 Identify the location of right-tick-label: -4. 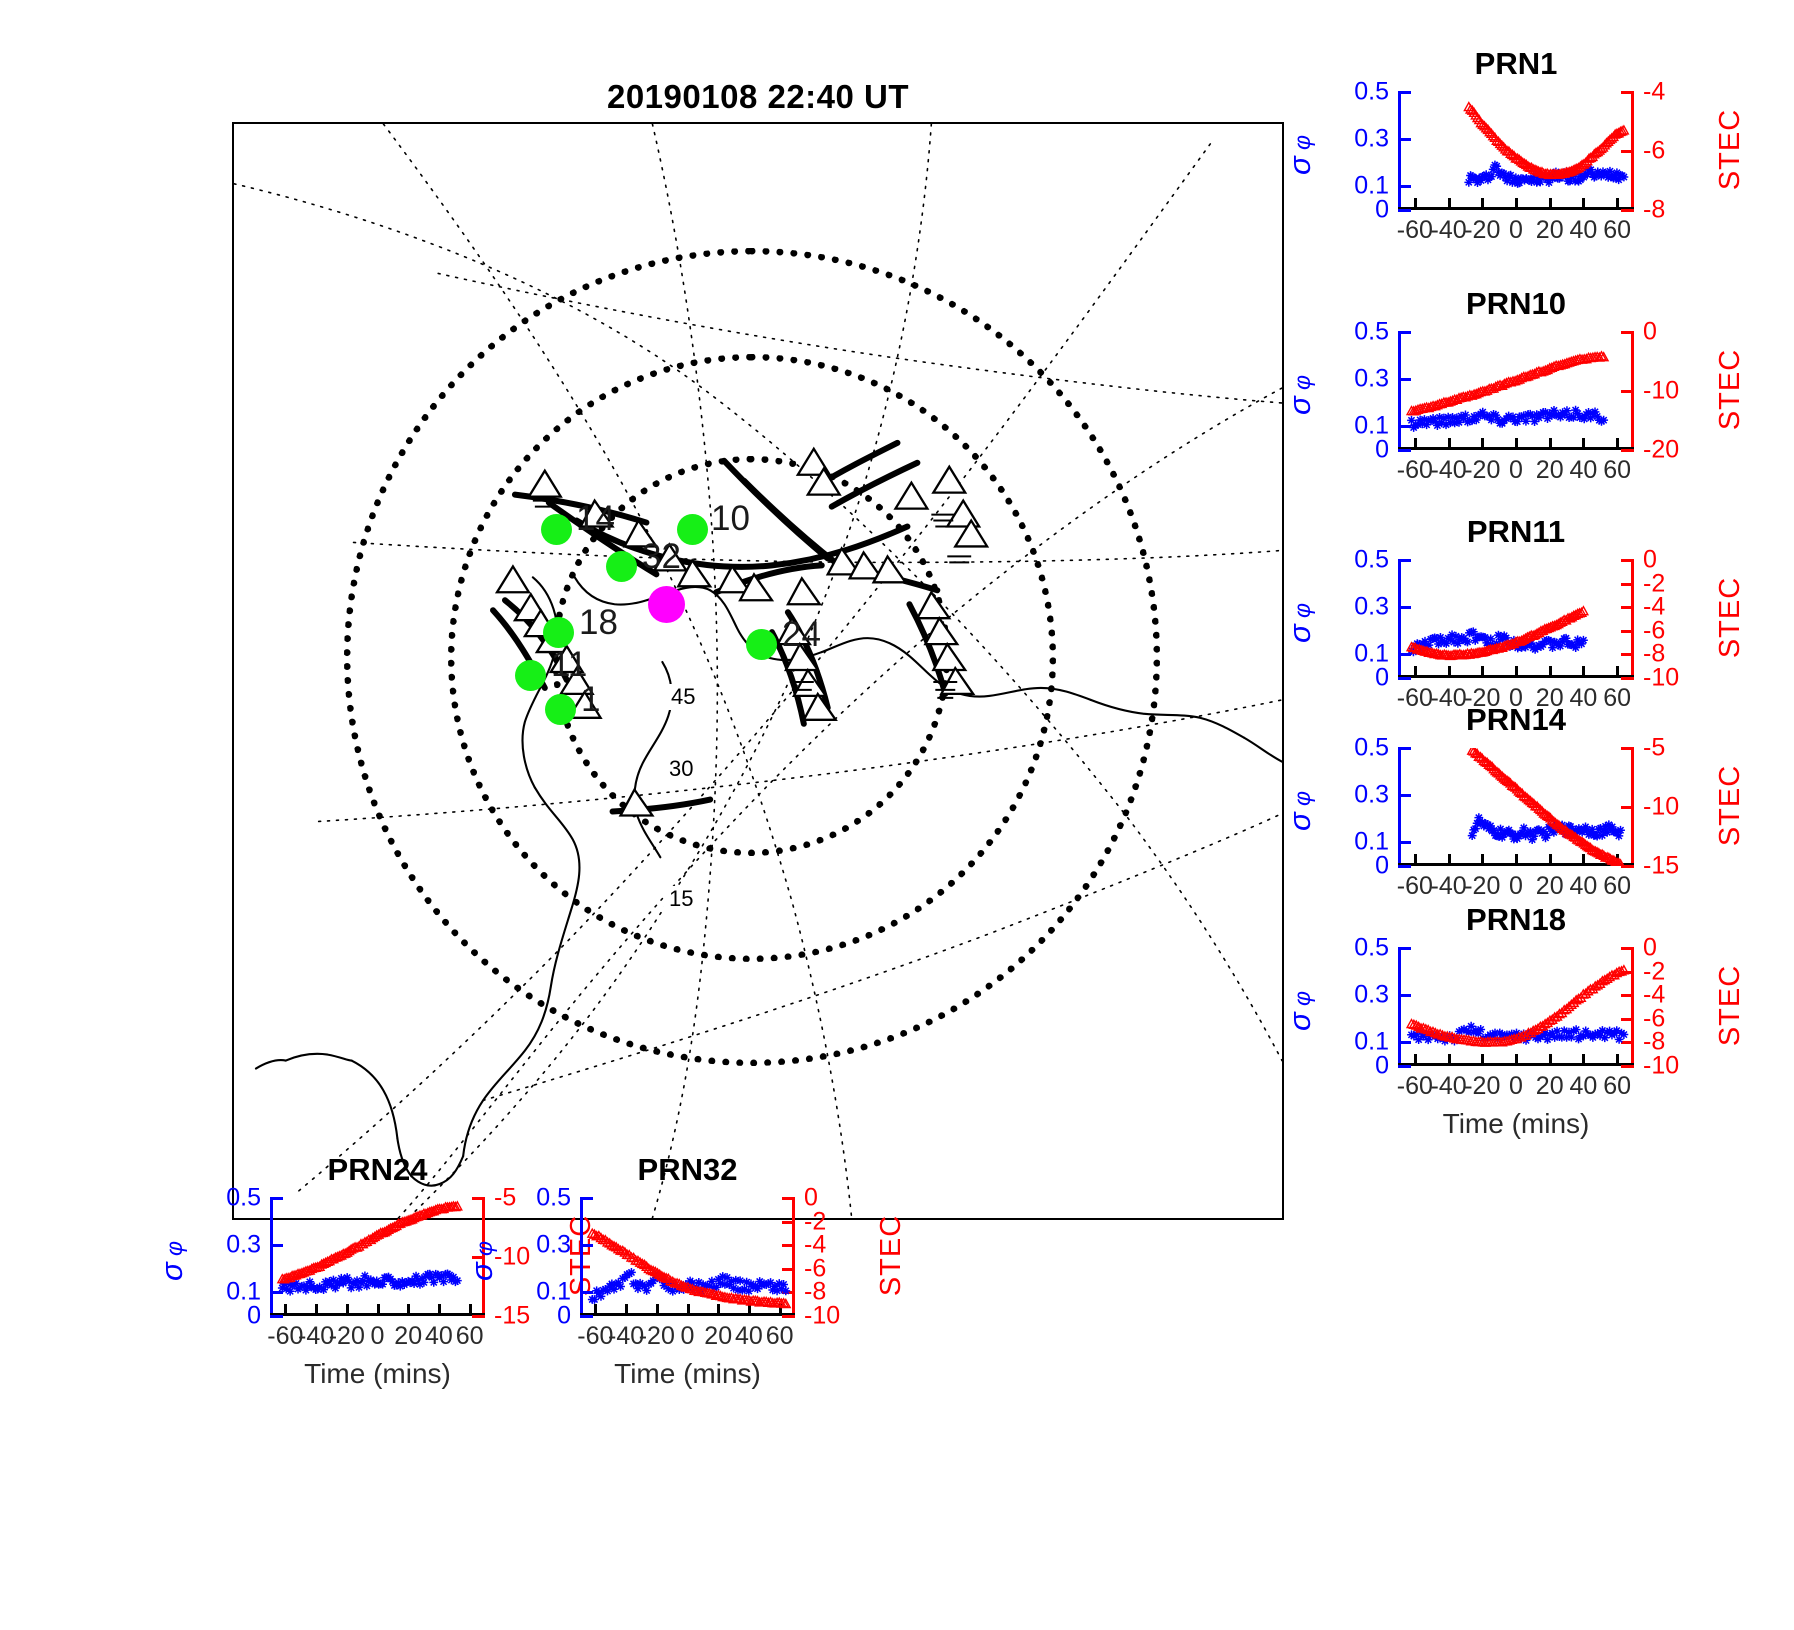
(1654, 994).